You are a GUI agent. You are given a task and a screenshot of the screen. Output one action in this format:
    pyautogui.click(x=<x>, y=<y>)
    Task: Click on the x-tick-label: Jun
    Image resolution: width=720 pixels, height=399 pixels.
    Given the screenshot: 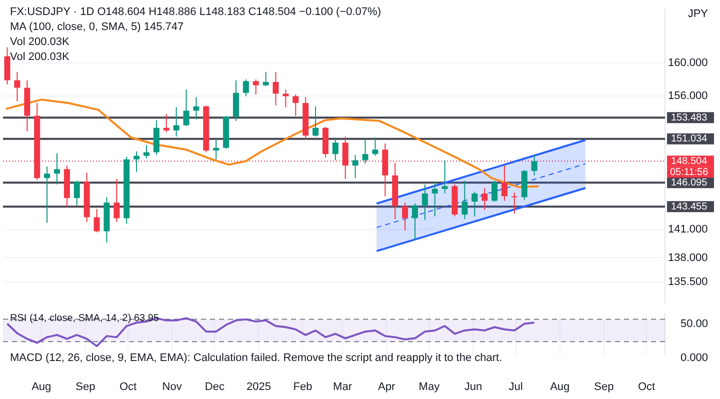 What is the action you would take?
    pyautogui.click(x=473, y=387)
    